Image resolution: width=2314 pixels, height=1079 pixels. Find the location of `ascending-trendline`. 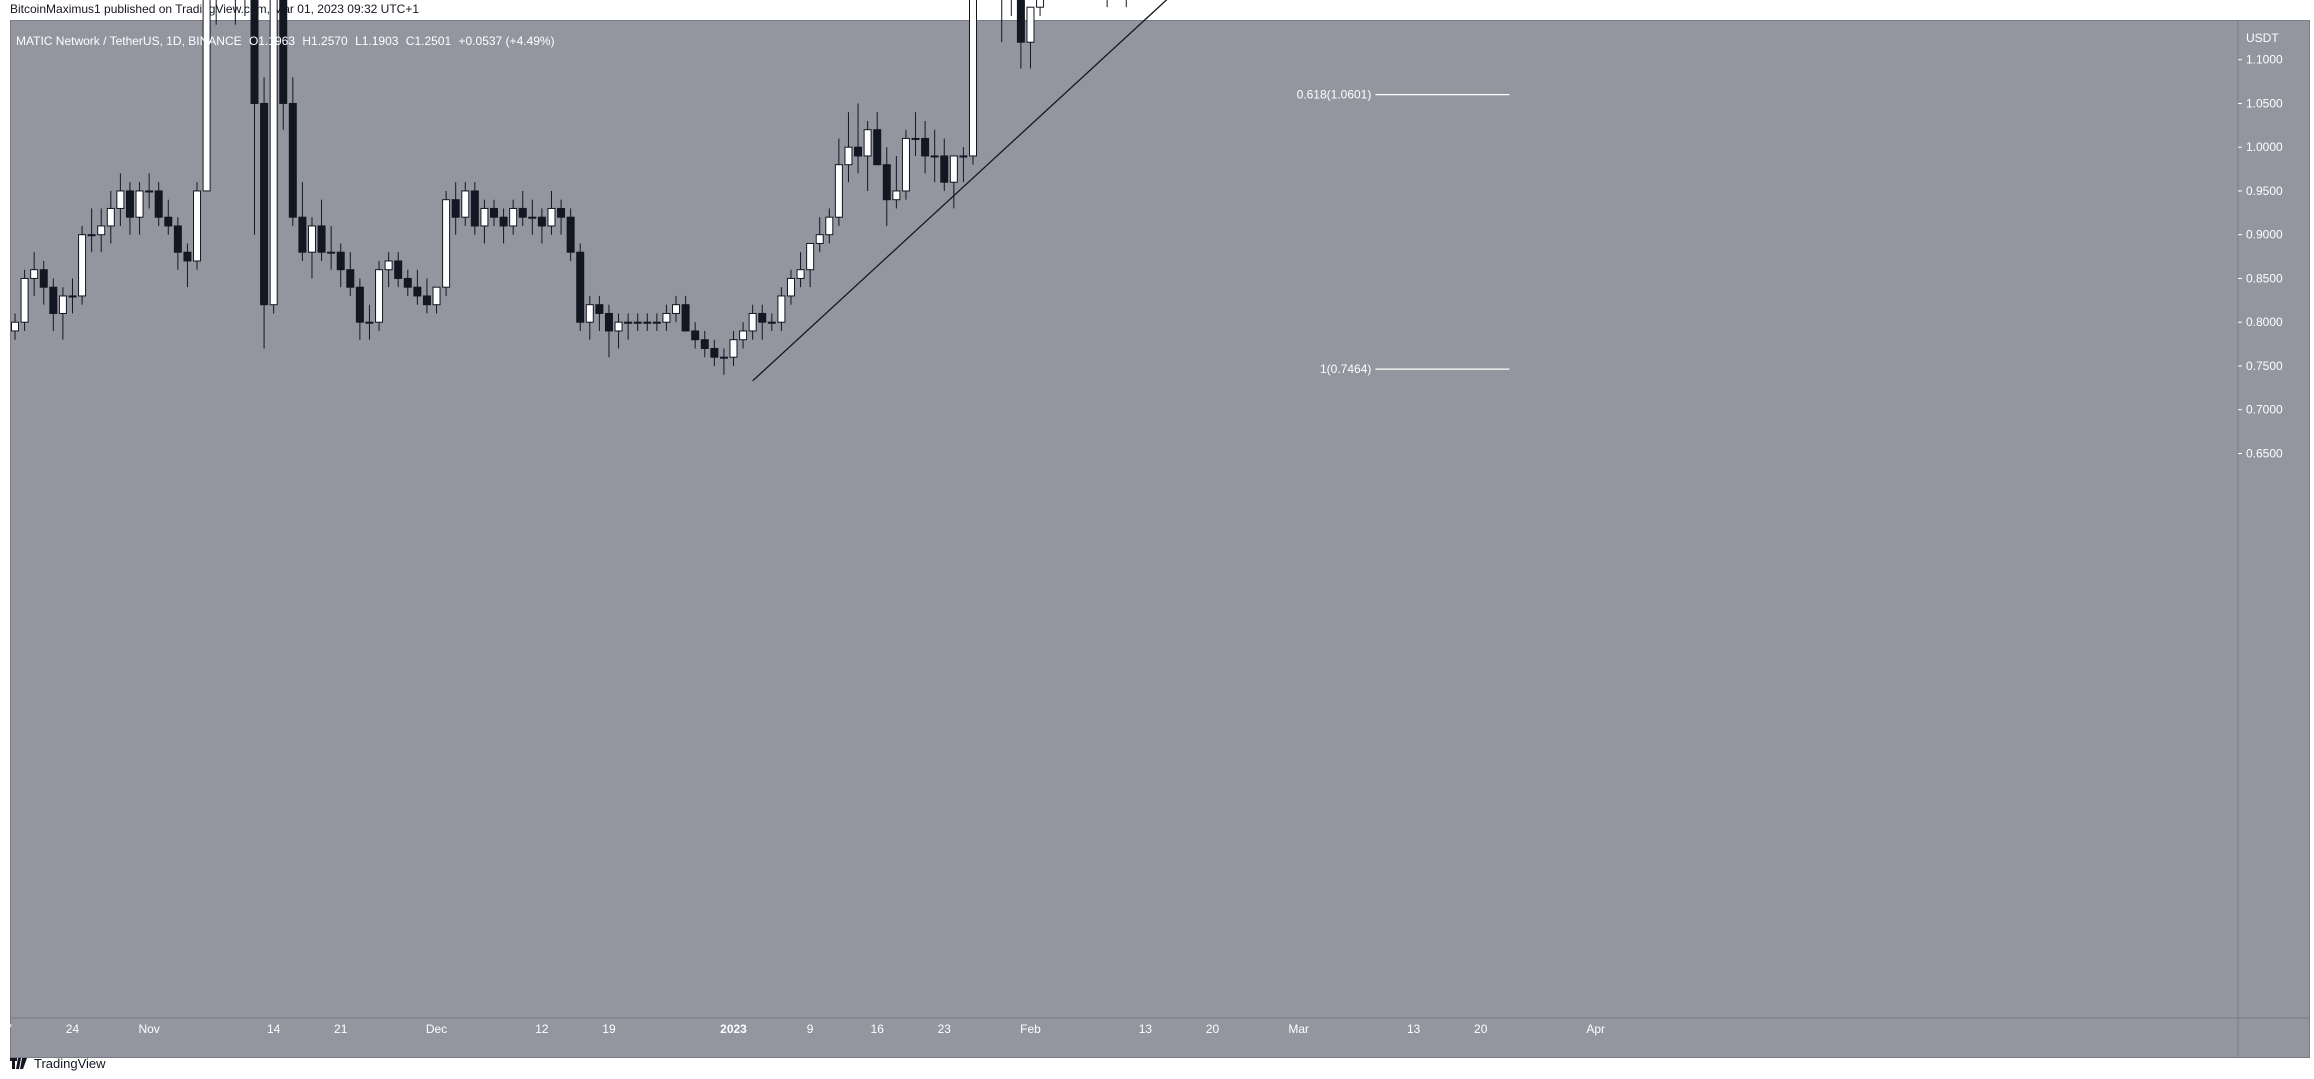

ascending-trendline is located at coordinates (1064, 191).